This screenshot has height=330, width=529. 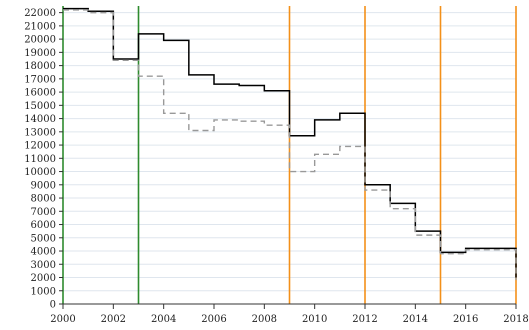 What do you see at coordinates (213, 319) in the screenshot?
I see `x-tick-label-3: 2006` at bounding box center [213, 319].